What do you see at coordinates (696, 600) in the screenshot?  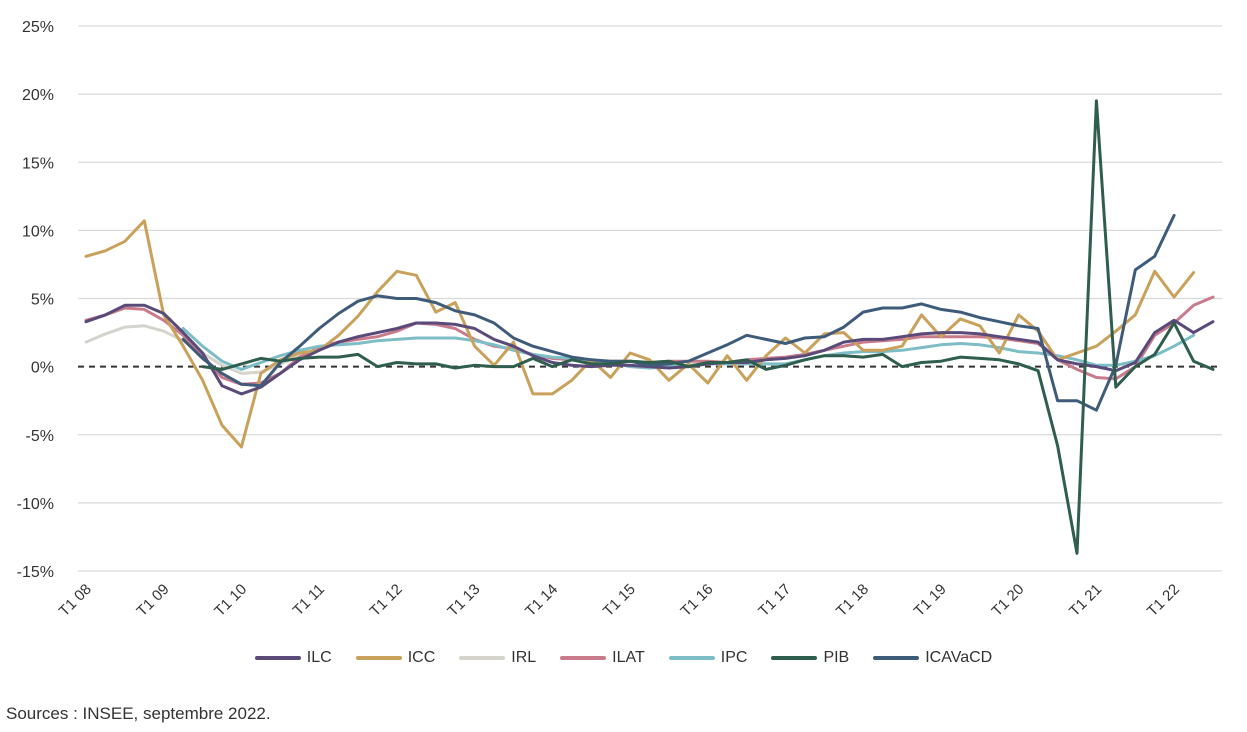 I see `x-tick-label: T1 16` at bounding box center [696, 600].